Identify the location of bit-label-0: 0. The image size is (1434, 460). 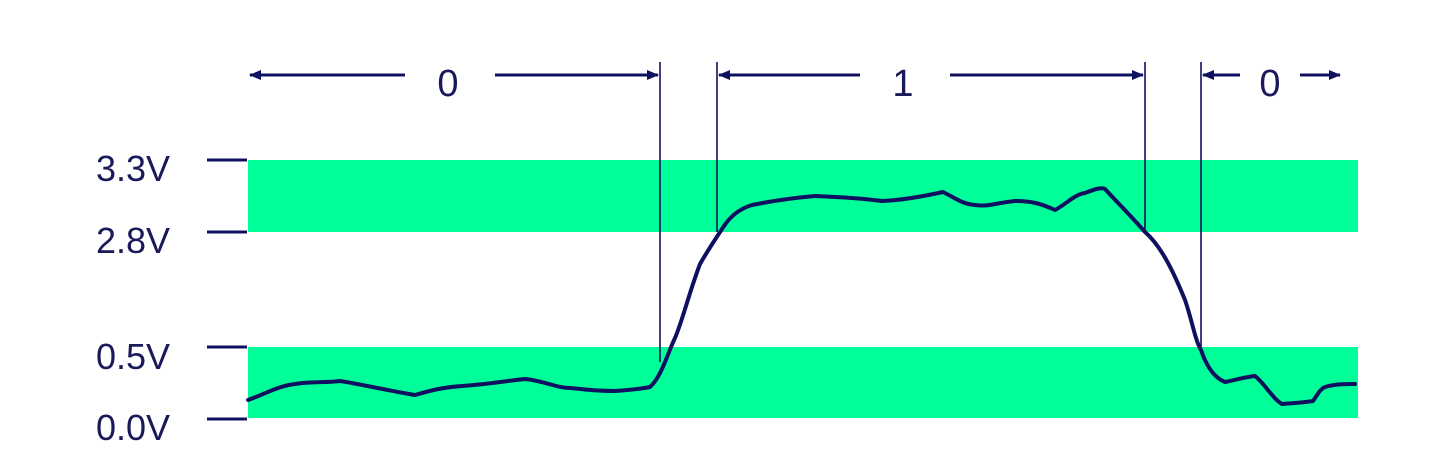
(447, 84).